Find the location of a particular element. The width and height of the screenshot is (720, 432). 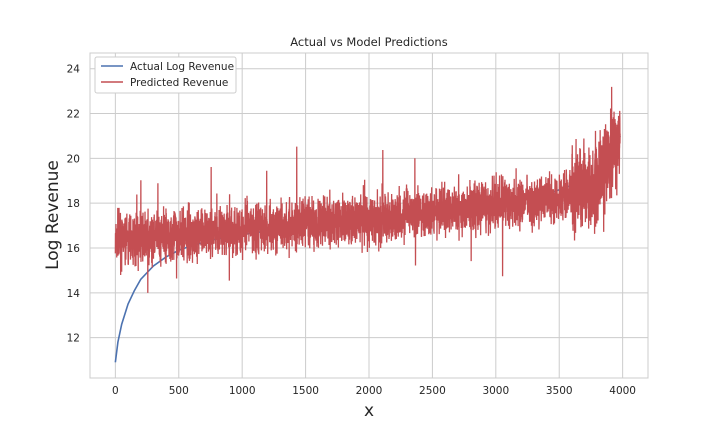

legend-label-predicted: Predicted Revenue is located at coordinates (179, 83).